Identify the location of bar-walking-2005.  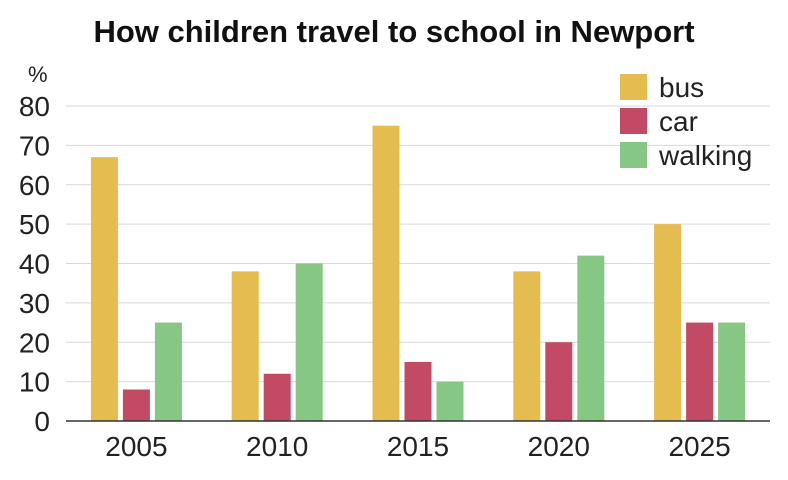
(168, 371).